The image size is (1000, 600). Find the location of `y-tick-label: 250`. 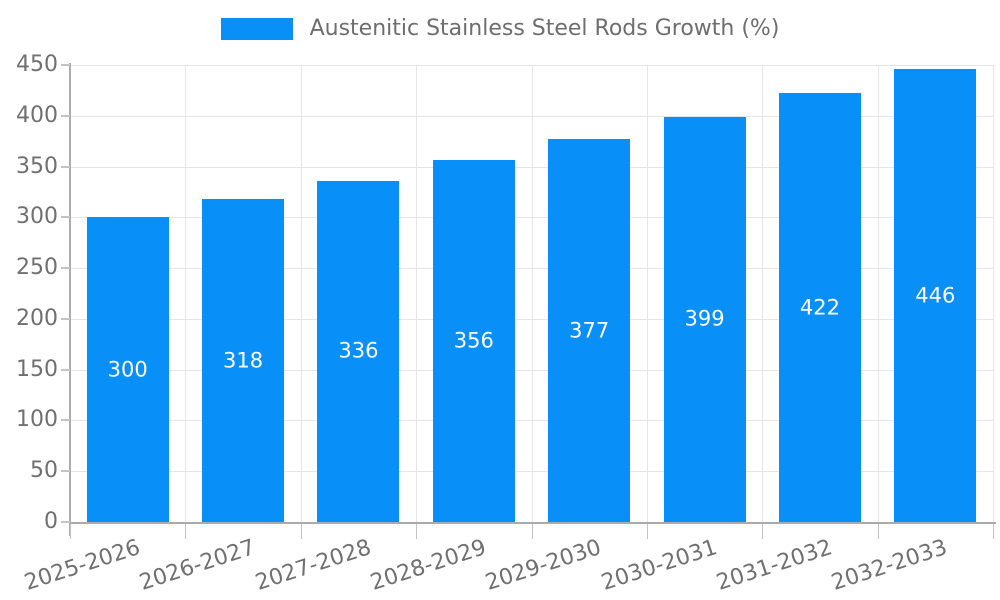

y-tick-label: 250 is located at coordinates (37, 268).